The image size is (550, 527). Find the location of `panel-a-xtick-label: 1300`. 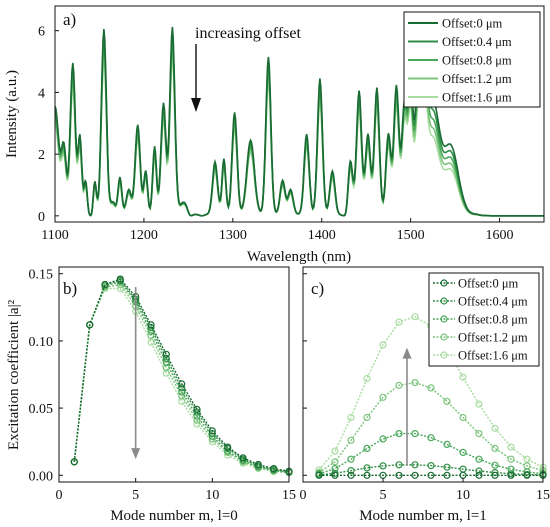

panel-a-xtick-label: 1300 is located at coordinates (233, 235).